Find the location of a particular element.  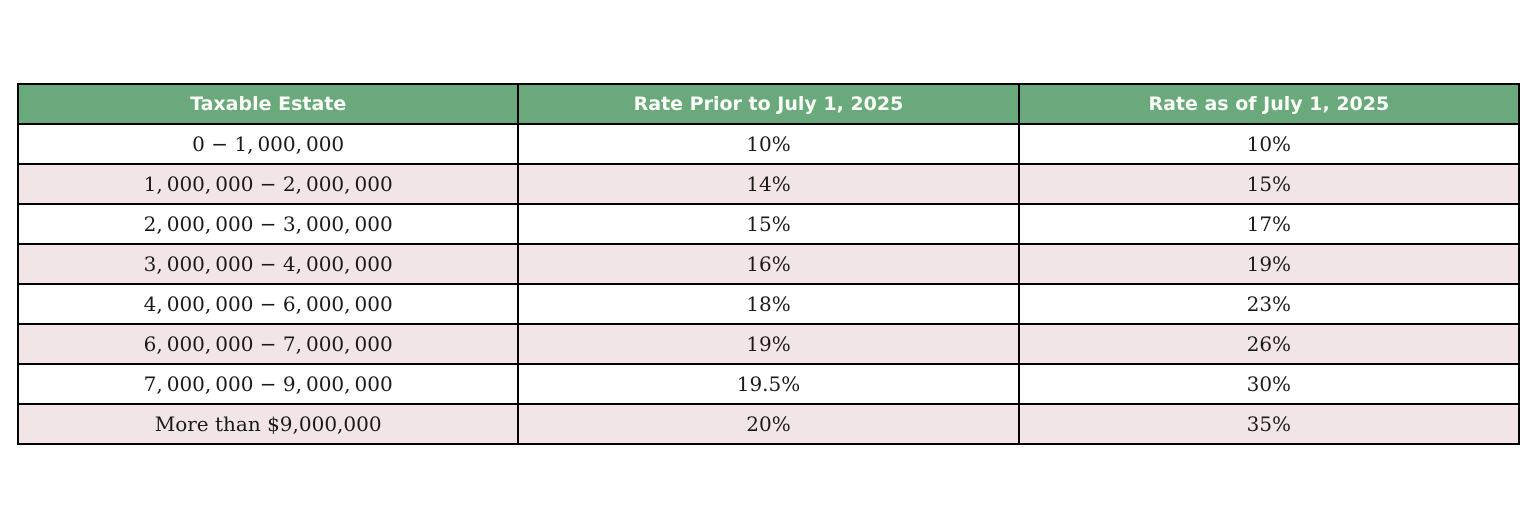

table-row: 1, 000, 000 − 2, 000, 000 14% 15% is located at coordinates (768, 184).